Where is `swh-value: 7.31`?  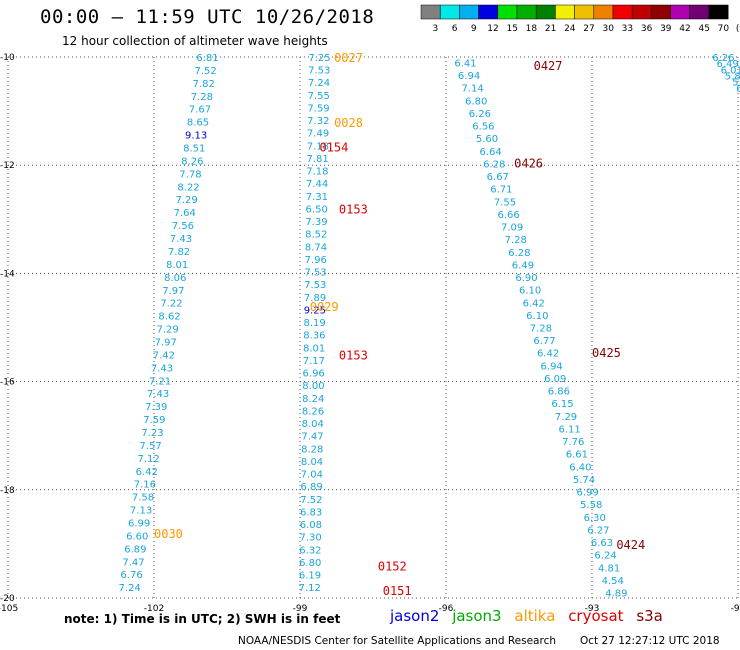
swh-value: 7.31 is located at coordinates (317, 197).